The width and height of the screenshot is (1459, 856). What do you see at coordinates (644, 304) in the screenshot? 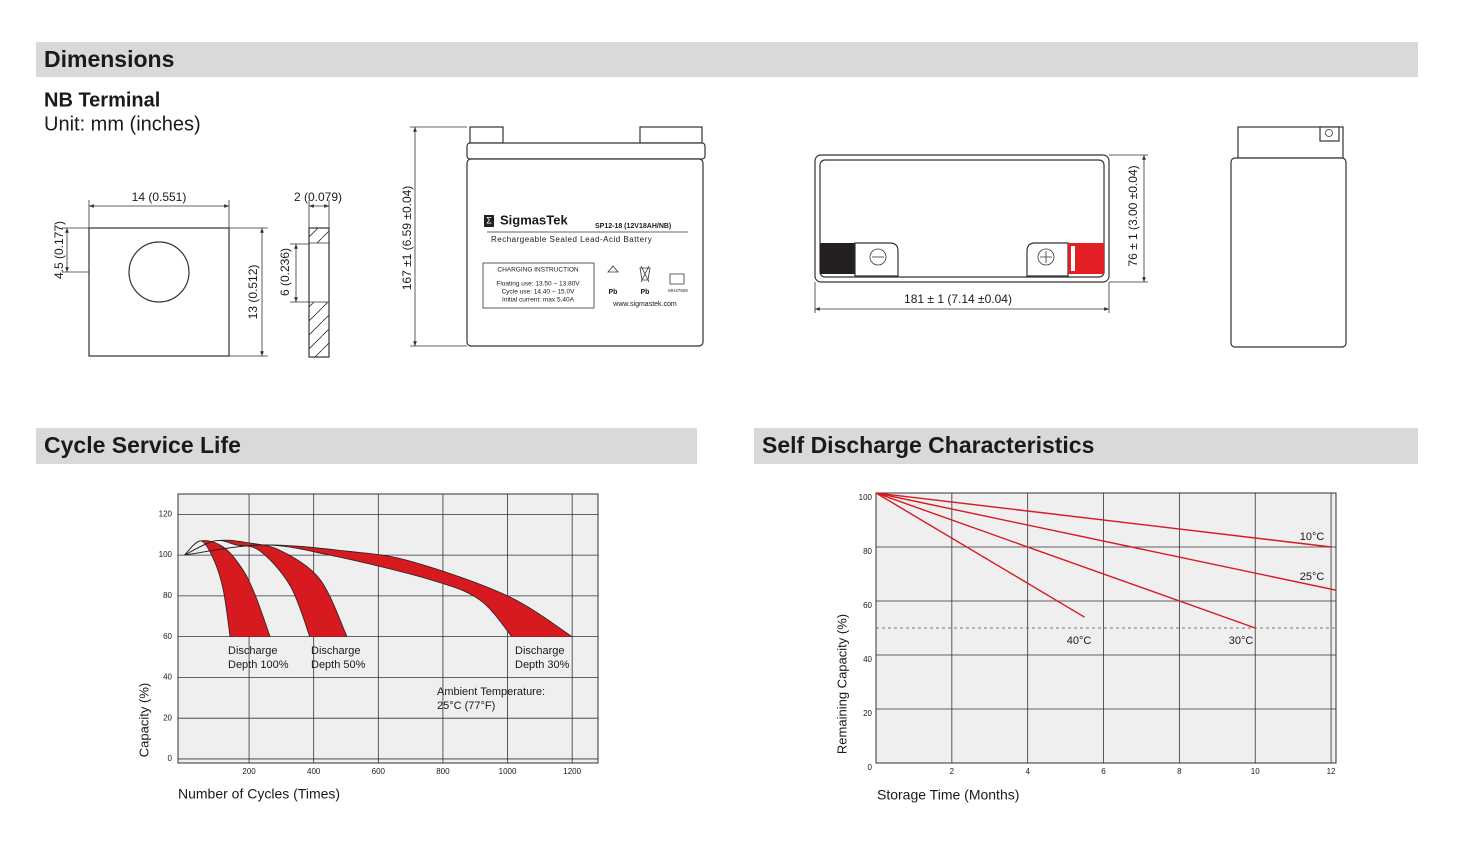
I see `website: www.sigmastek.com` at bounding box center [644, 304].